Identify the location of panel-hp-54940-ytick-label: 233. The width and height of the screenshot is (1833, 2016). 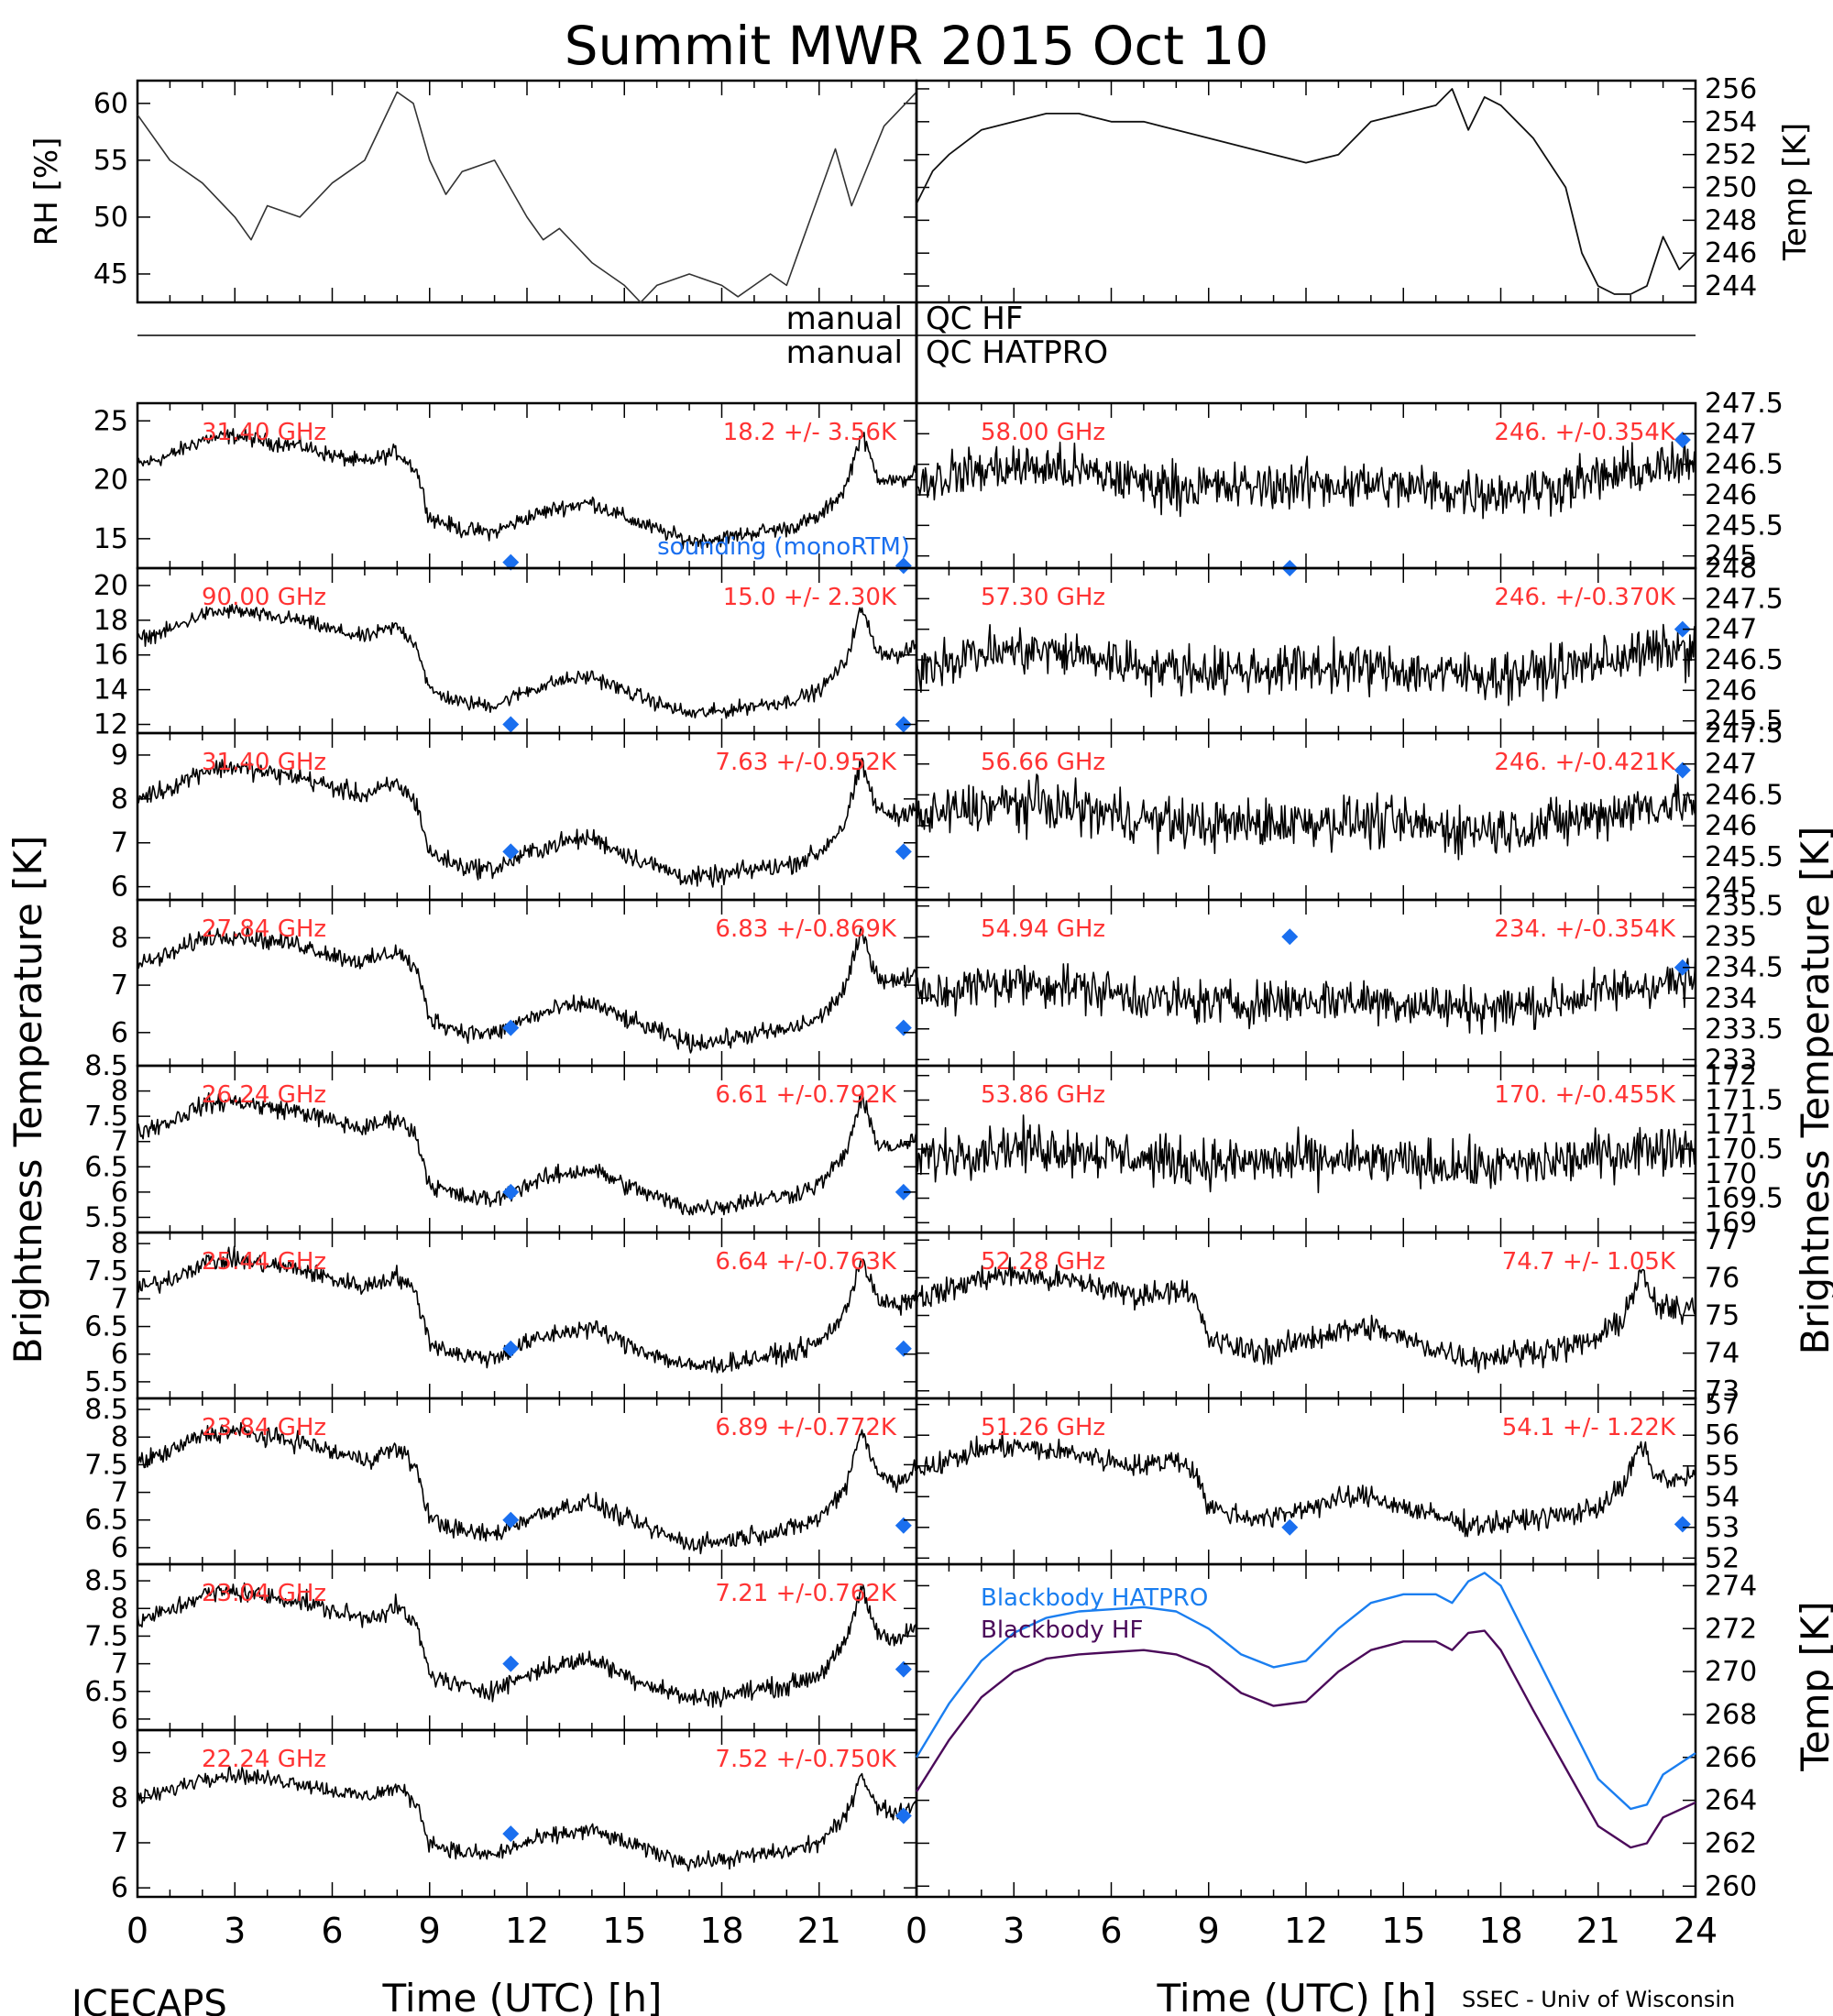
(1731, 1060).